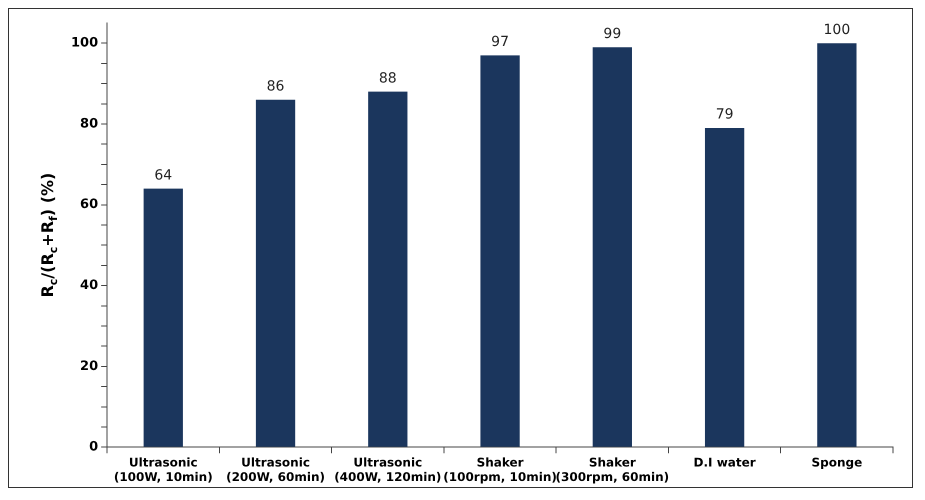 This screenshot has width=925, height=500. I want to click on x-tick-label: Ultrasonic (400W, 120min), so click(388, 470).